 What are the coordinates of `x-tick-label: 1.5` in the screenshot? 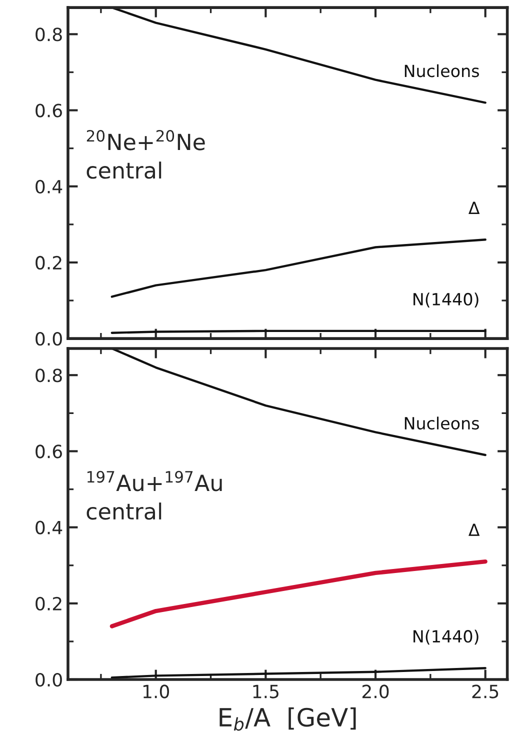 It's located at (265, 691).